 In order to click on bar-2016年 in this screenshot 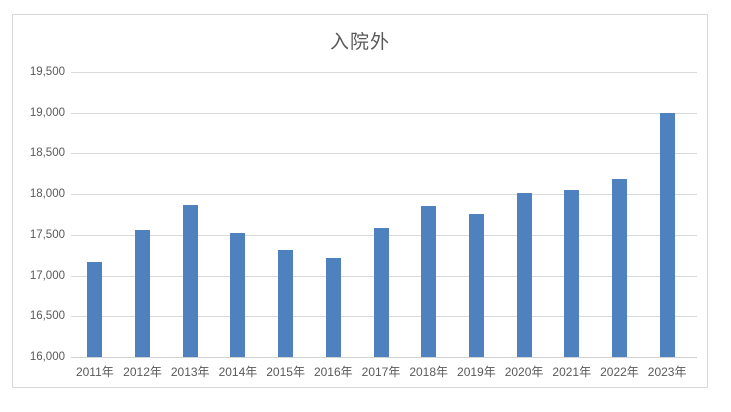, I will do `click(333, 307)`.